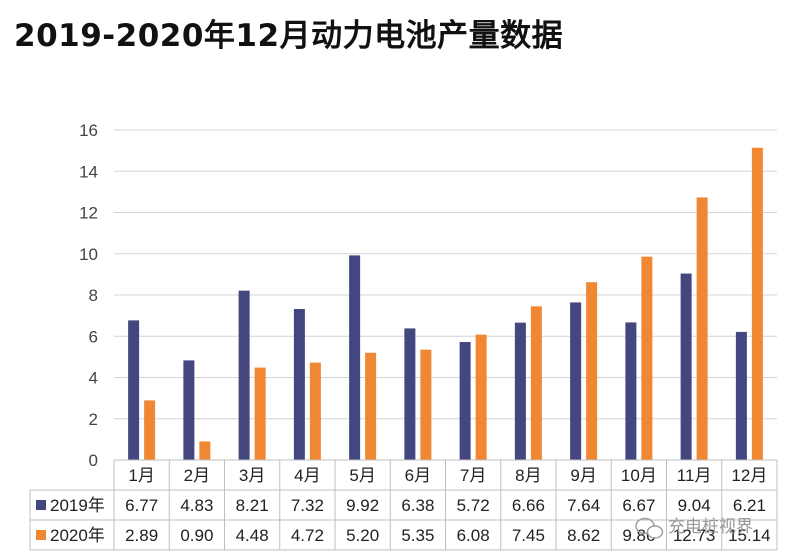  I want to click on watermark: 充电桩视界, so click(694, 528).